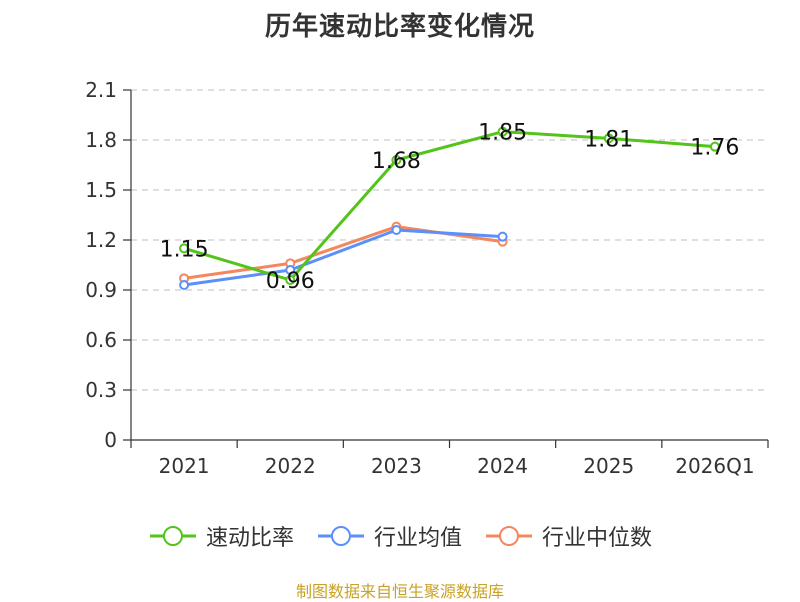  What do you see at coordinates (101, 90) in the screenshot?
I see `y-tick-label: 2.1` at bounding box center [101, 90].